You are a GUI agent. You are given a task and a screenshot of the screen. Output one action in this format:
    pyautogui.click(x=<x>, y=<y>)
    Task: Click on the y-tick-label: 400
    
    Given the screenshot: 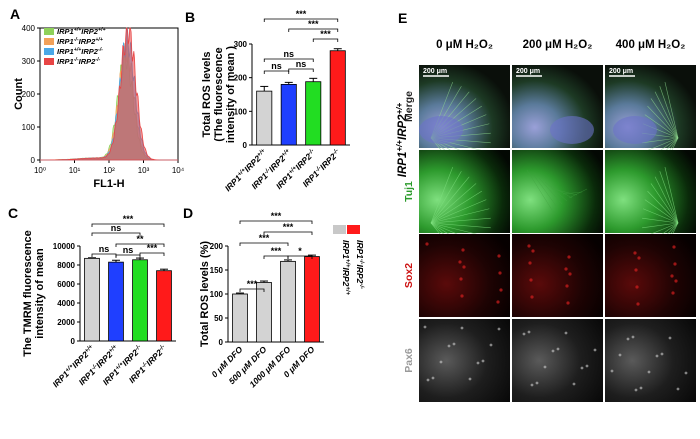 What is the action you would take?
    pyautogui.click(x=29, y=28)
    